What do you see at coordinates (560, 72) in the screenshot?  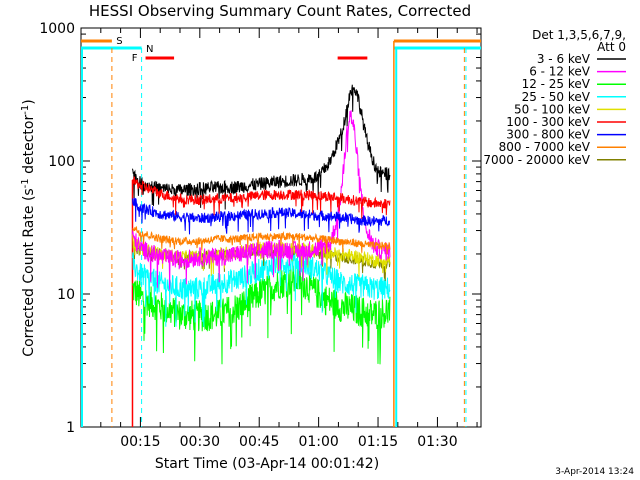 I see `legend-entry-label: 6 - 12 keV` at bounding box center [560, 72].